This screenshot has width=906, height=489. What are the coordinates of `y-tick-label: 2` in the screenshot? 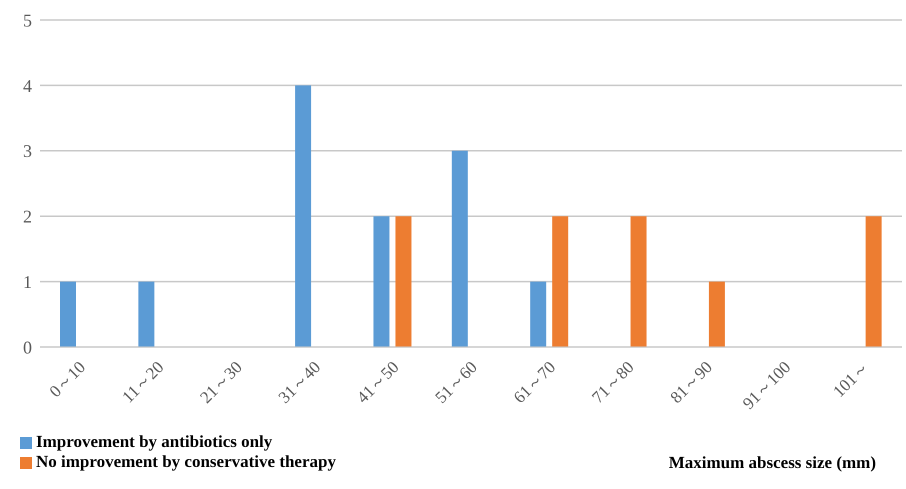 It's located at (27, 216).